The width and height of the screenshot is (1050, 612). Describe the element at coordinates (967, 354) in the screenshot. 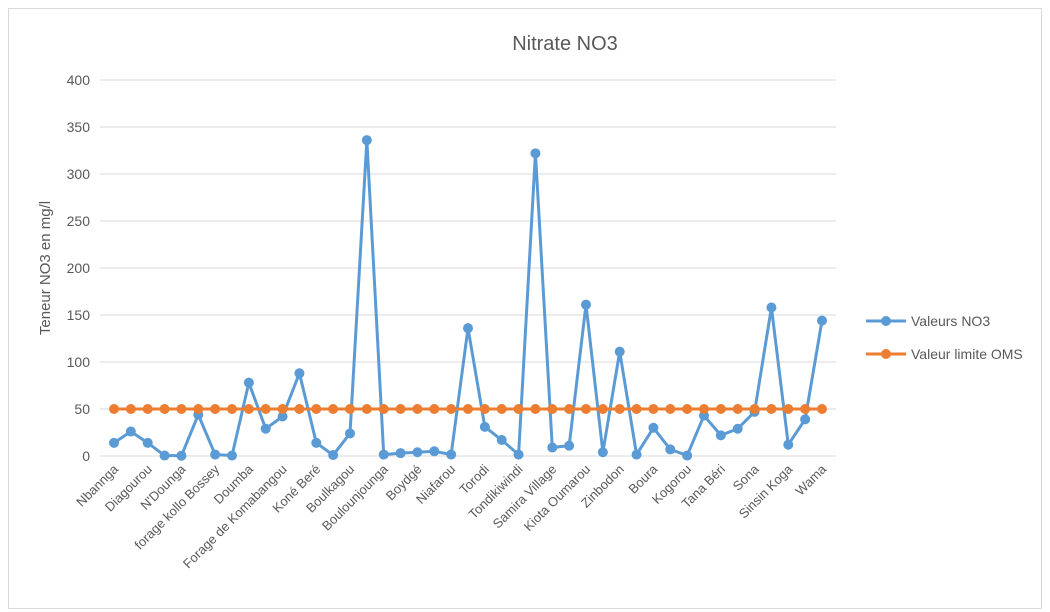

I see `legend-label: Valeur limite OMS` at that location.